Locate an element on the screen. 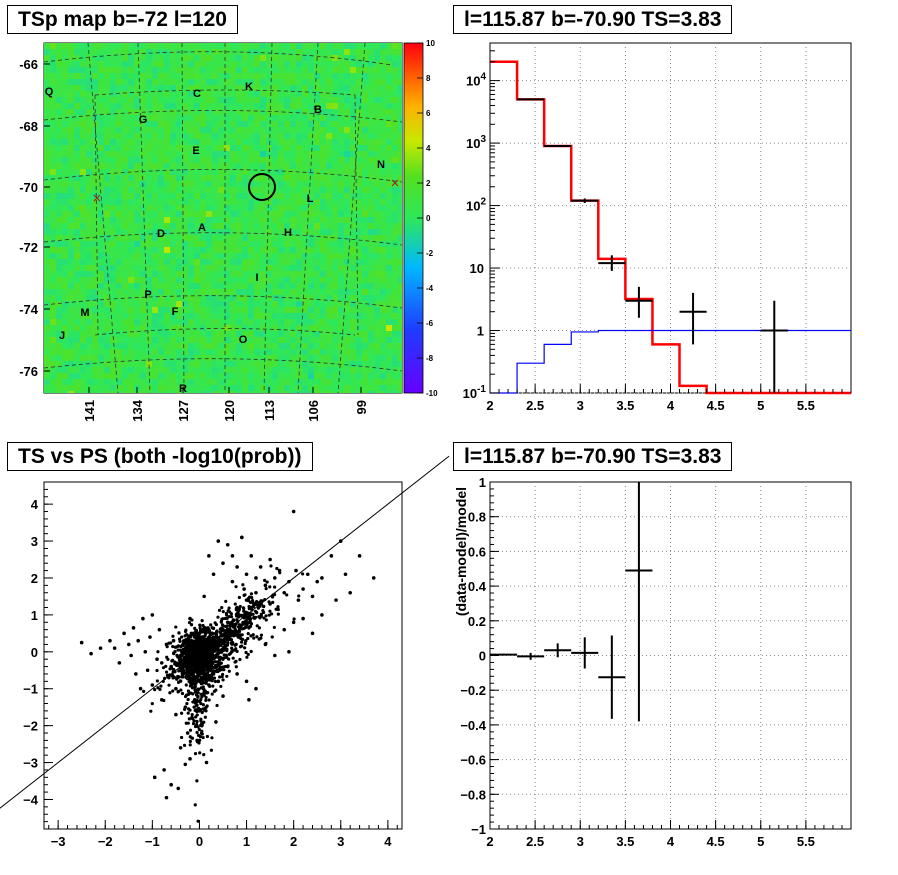 Image resolution: width=898 pixels, height=875 pixels. tsmap-l-tick-label: 99 is located at coordinates (361, 407).